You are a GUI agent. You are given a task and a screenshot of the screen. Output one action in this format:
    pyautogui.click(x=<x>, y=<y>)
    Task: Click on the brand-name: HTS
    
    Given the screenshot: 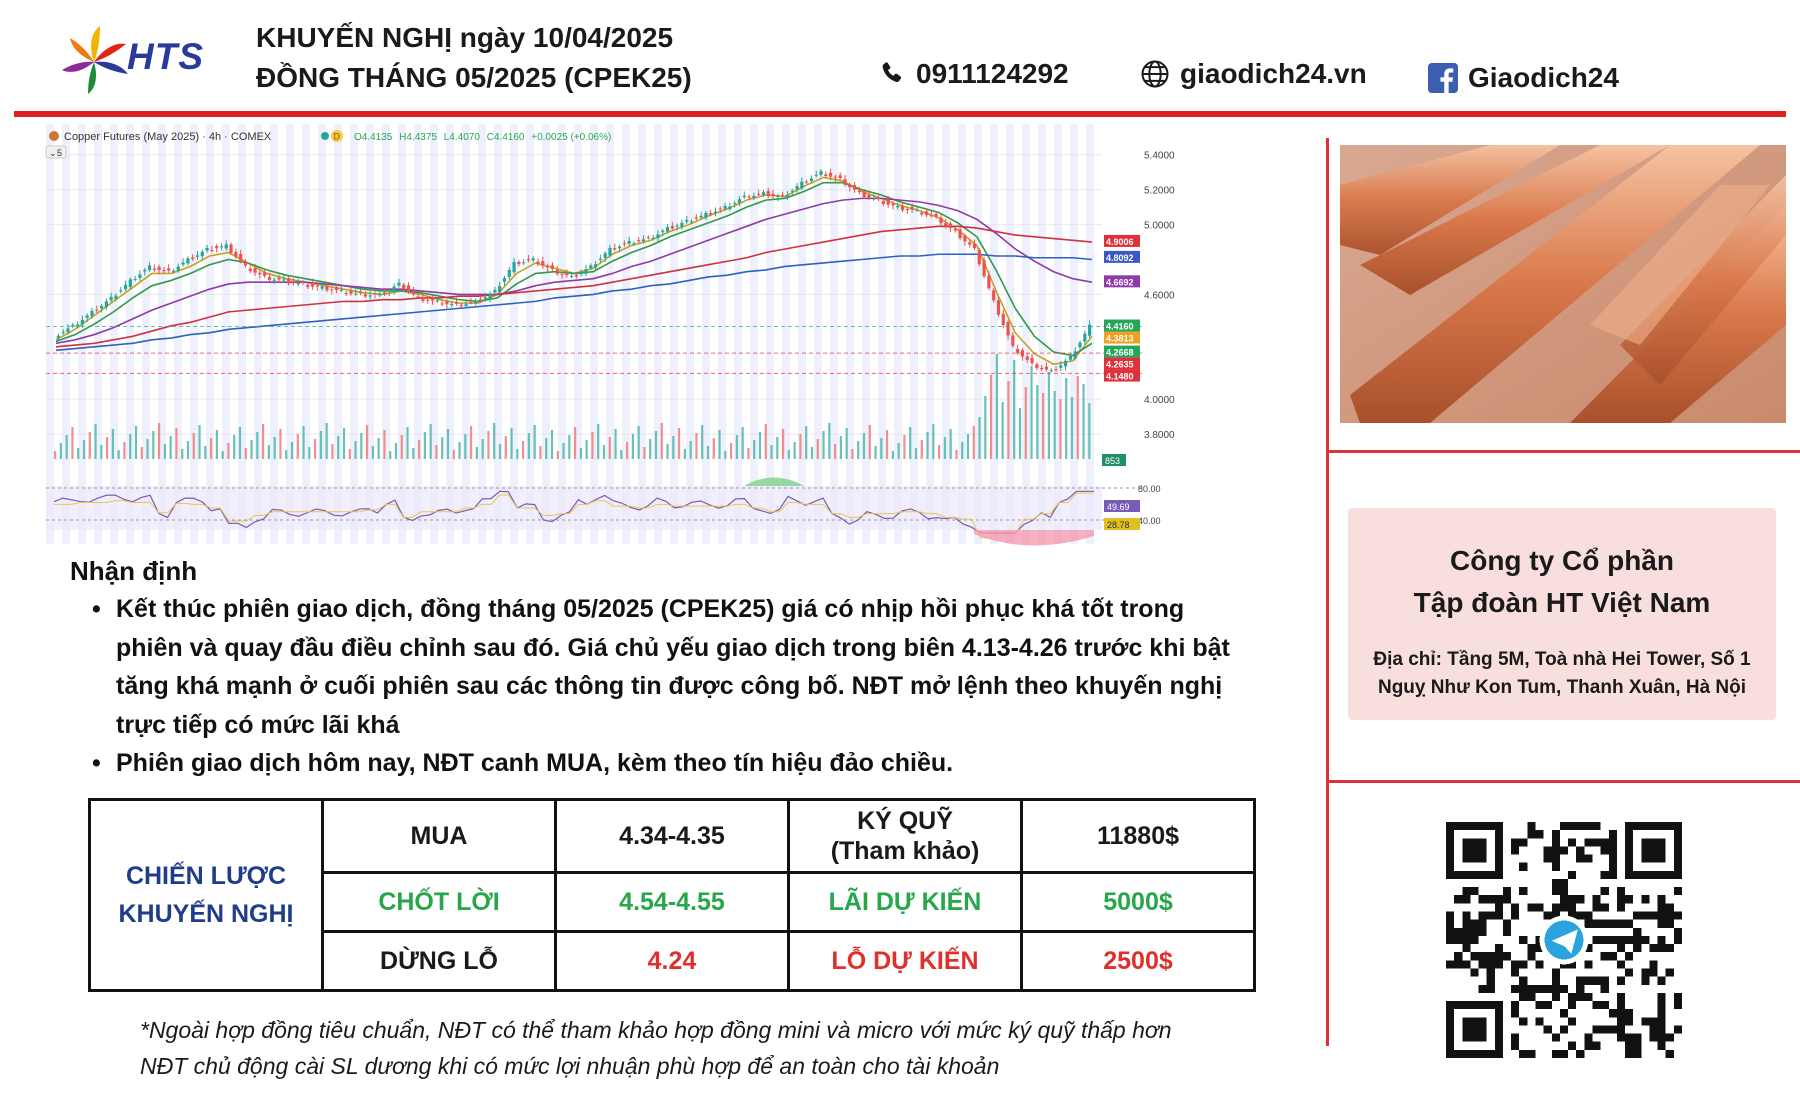 What is the action you would take?
    pyautogui.click(x=165, y=56)
    